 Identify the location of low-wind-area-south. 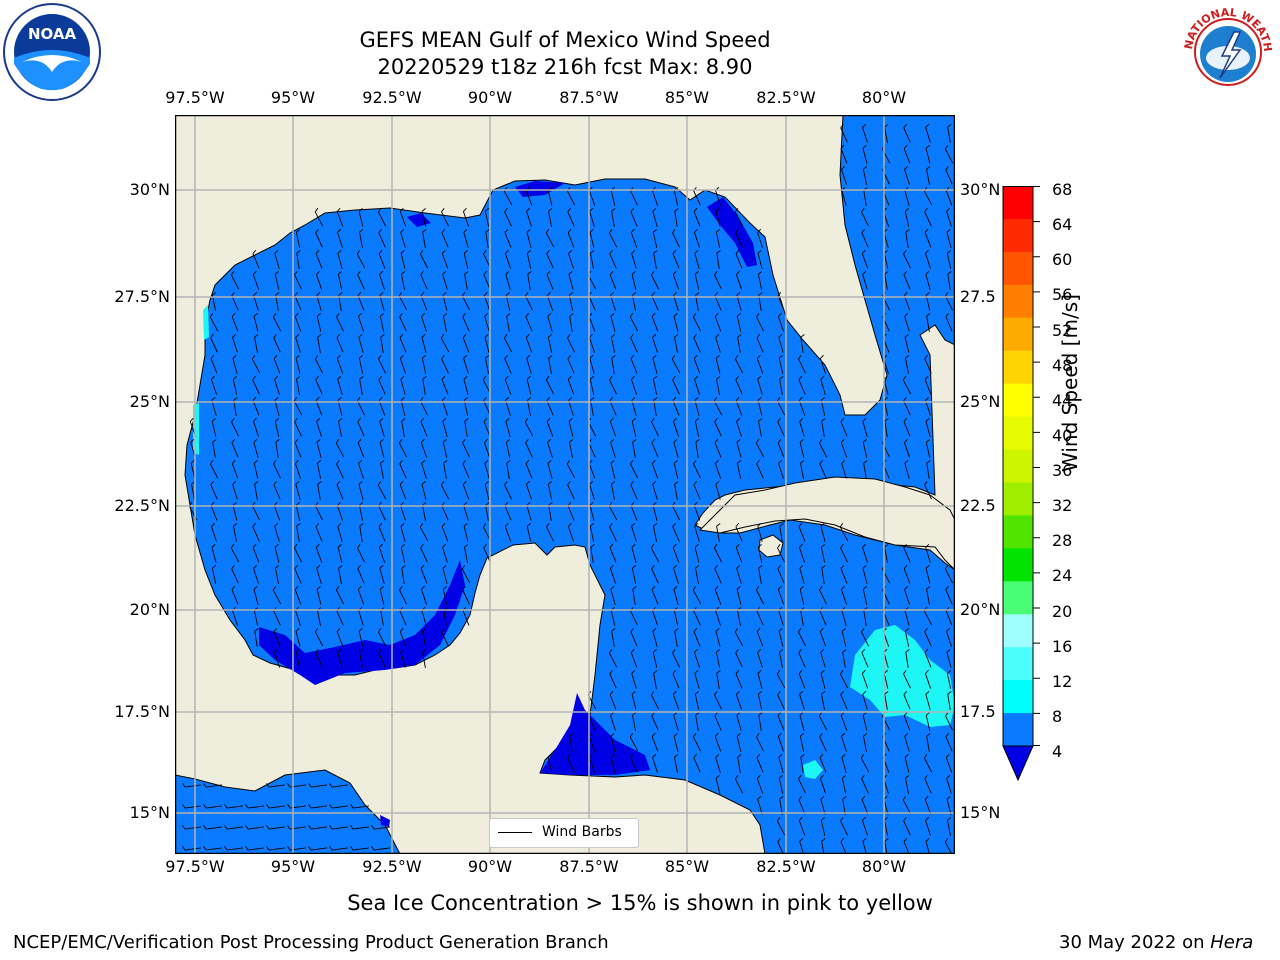
(385, 821).